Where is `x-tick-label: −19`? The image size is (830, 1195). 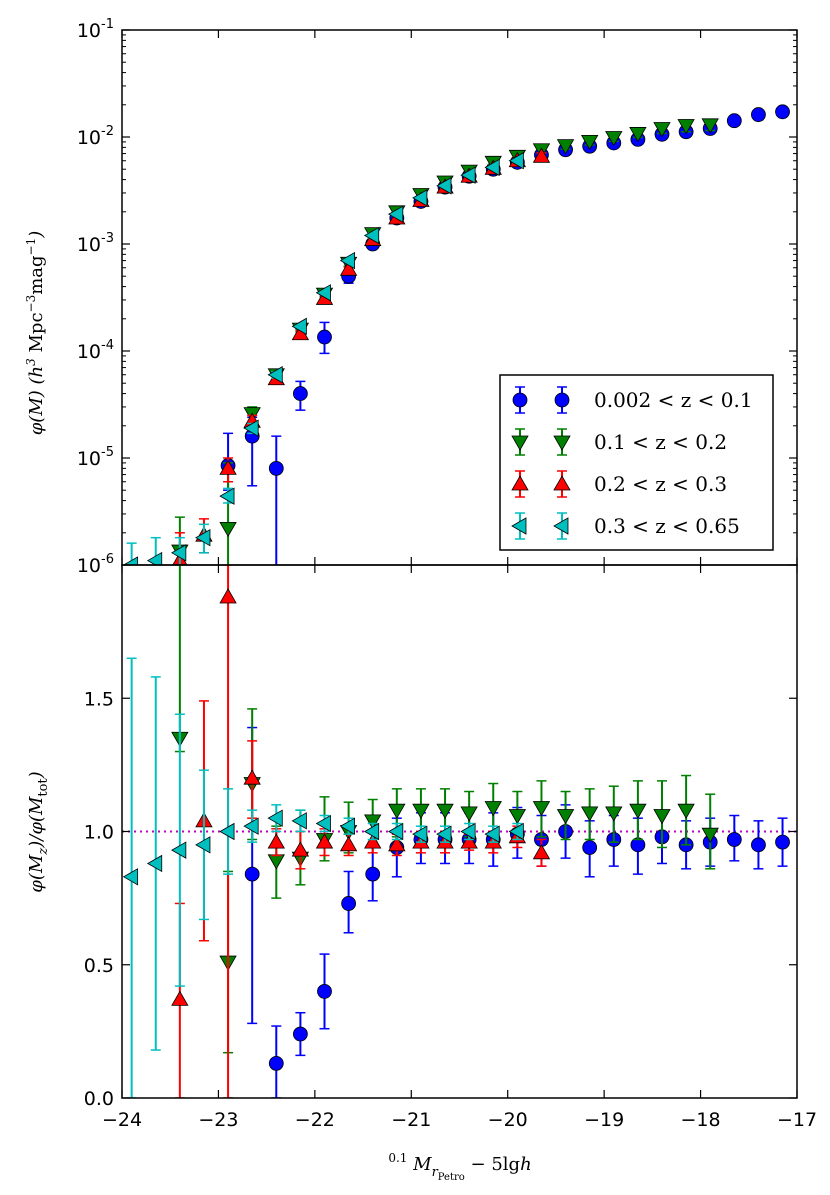 x-tick-label: −19 is located at coordinates (604, 1120).